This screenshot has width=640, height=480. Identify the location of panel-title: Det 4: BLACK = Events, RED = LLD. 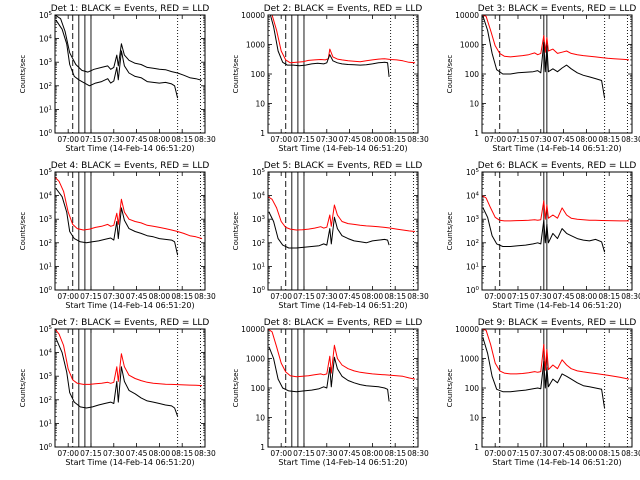
(130, 166).